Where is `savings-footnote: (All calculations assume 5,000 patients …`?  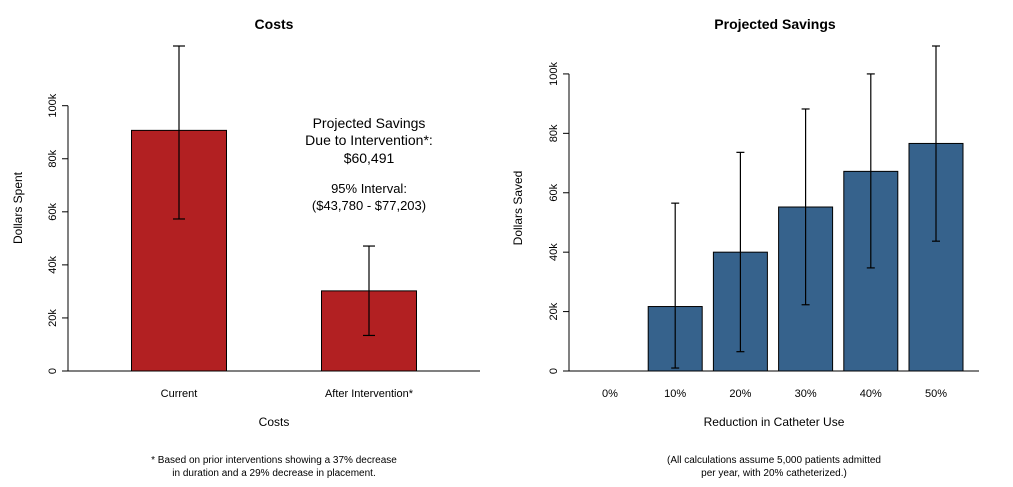
savings-footnote: (All calculations assume 5,000 patients … is located at coordinates (774, 467).